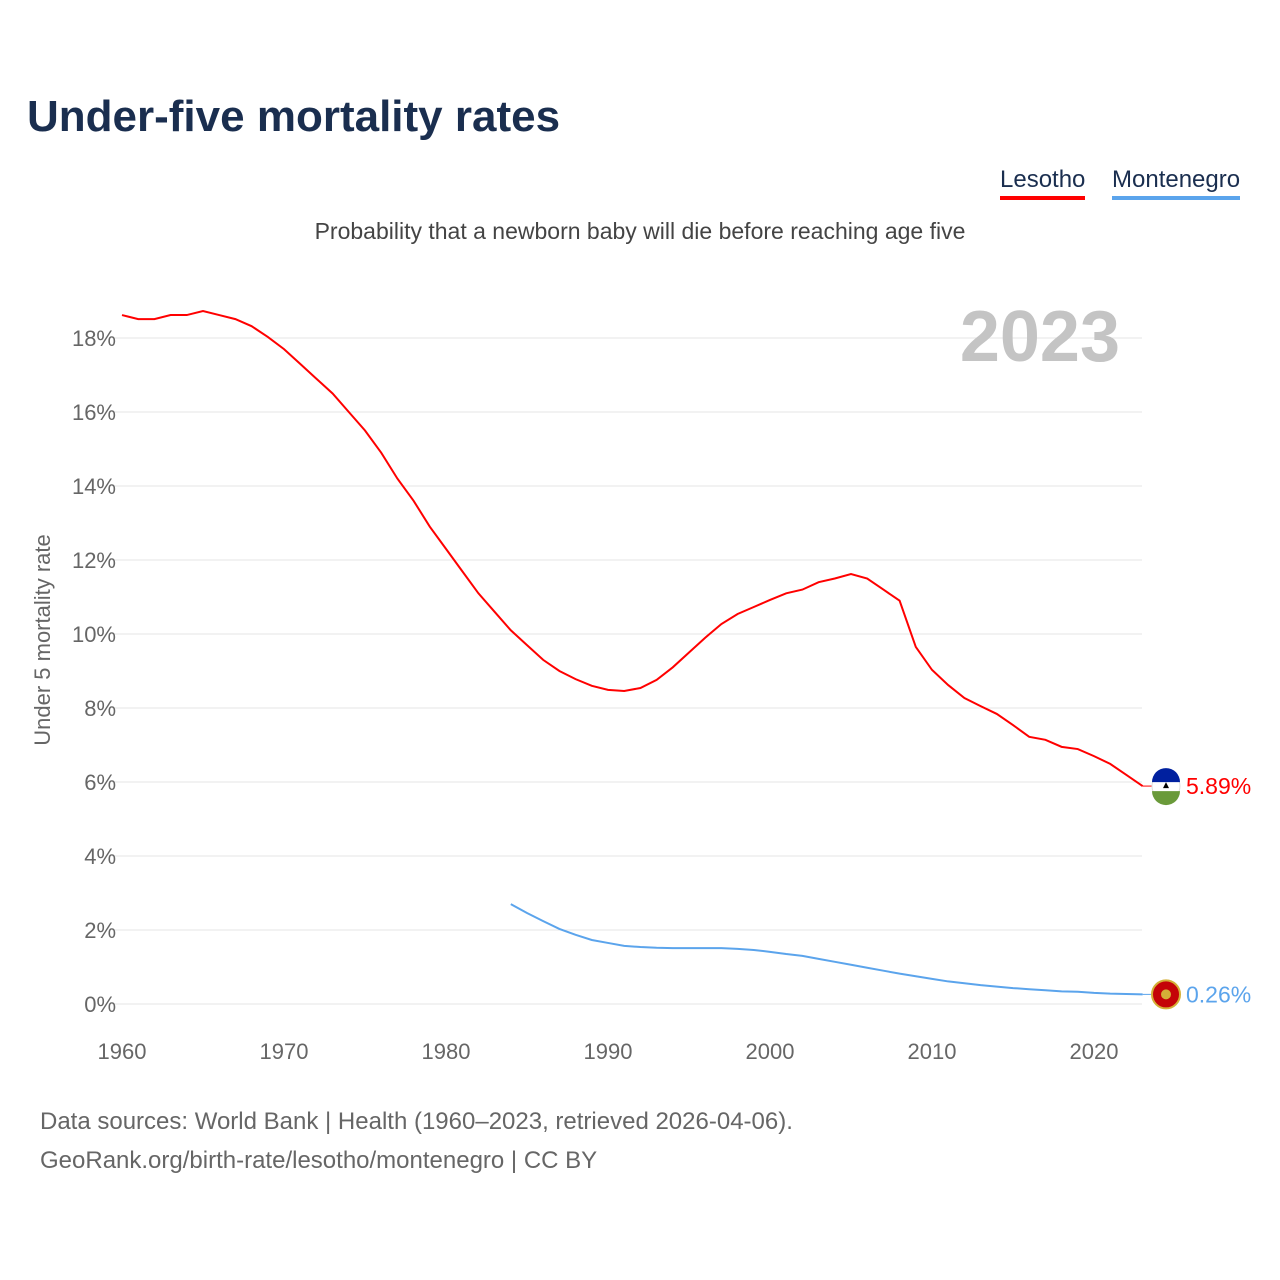 The image size is (1280, 1280). What do you see at coordinates (1218, 994) in the screenshot?
I see `end-value-label: 0.26%` at bounding box center [1218, 994].